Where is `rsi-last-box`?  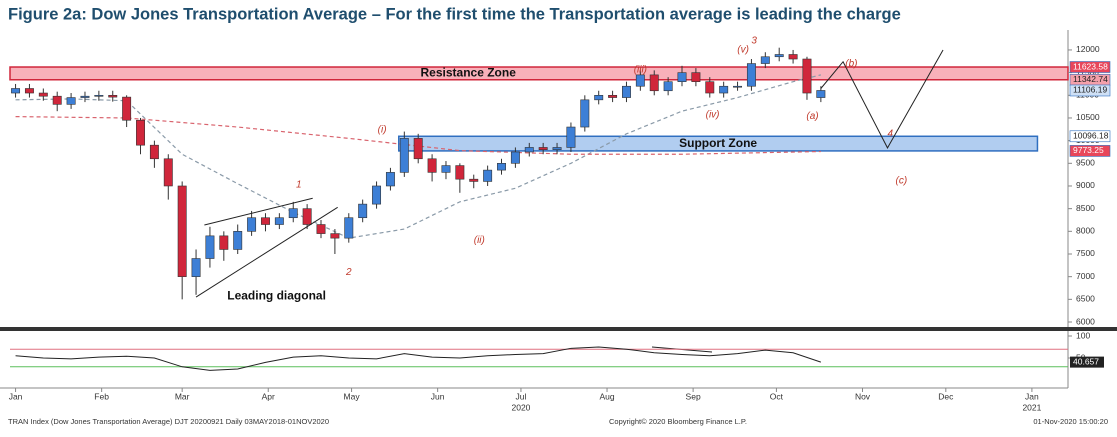 rsi-last-box is located at coordinates (1087, 362).